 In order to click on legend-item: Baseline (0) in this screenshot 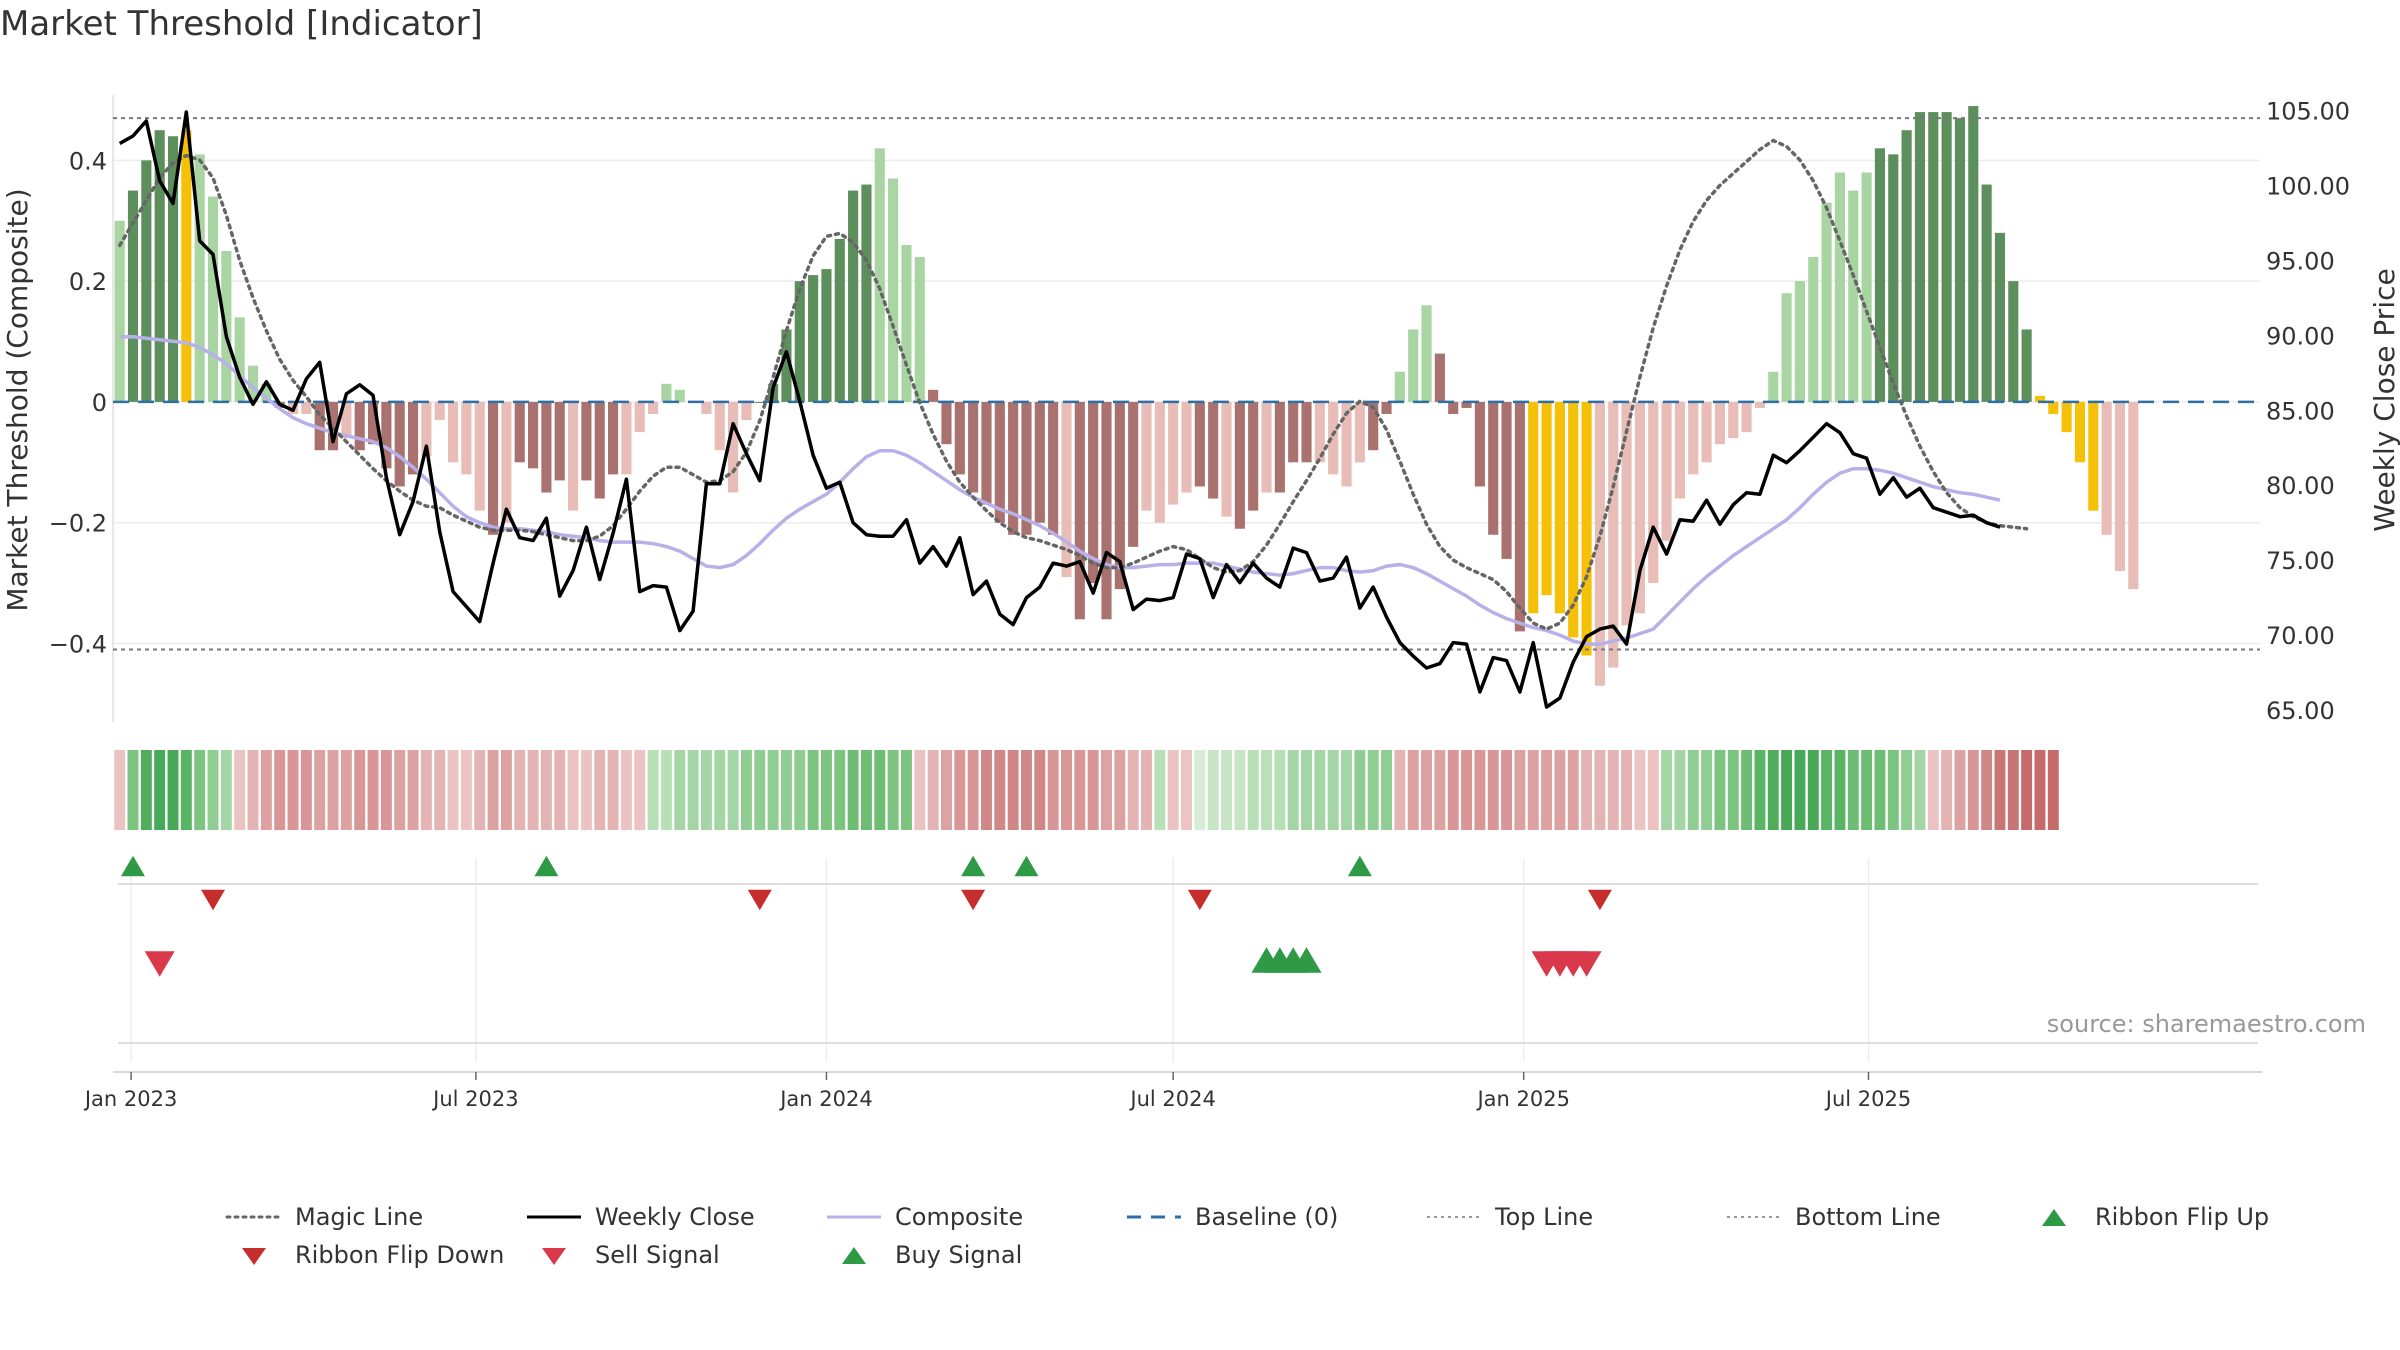, I will do `click(1275, 1217)`.